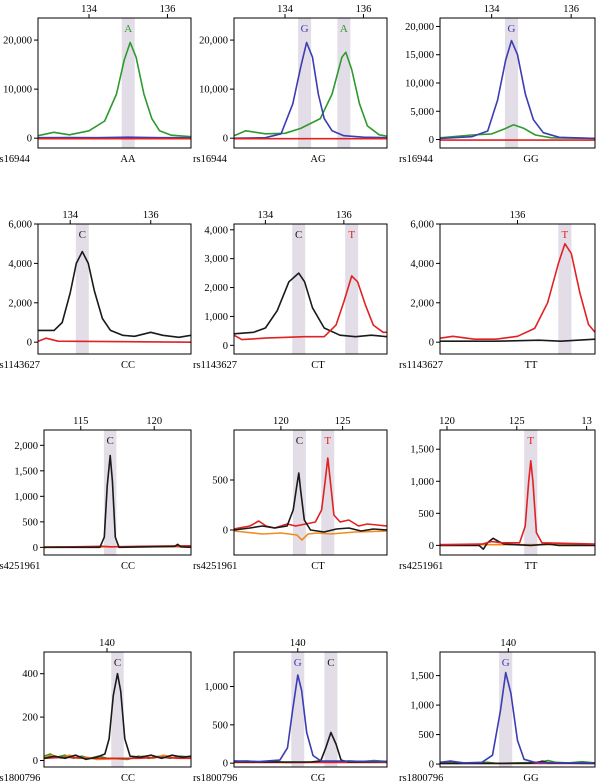 Image resolution: width=600 pixels, height=784 pixels. I want to click on y-tick-label: 4,000, so click(422, 264).